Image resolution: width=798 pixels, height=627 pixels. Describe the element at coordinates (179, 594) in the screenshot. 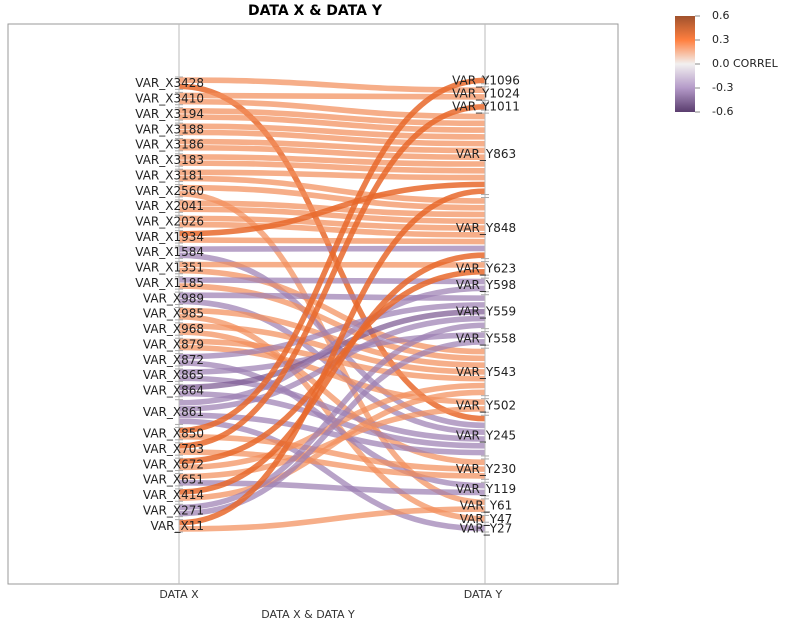

I see `axis-label-left: DATA X` at that location.